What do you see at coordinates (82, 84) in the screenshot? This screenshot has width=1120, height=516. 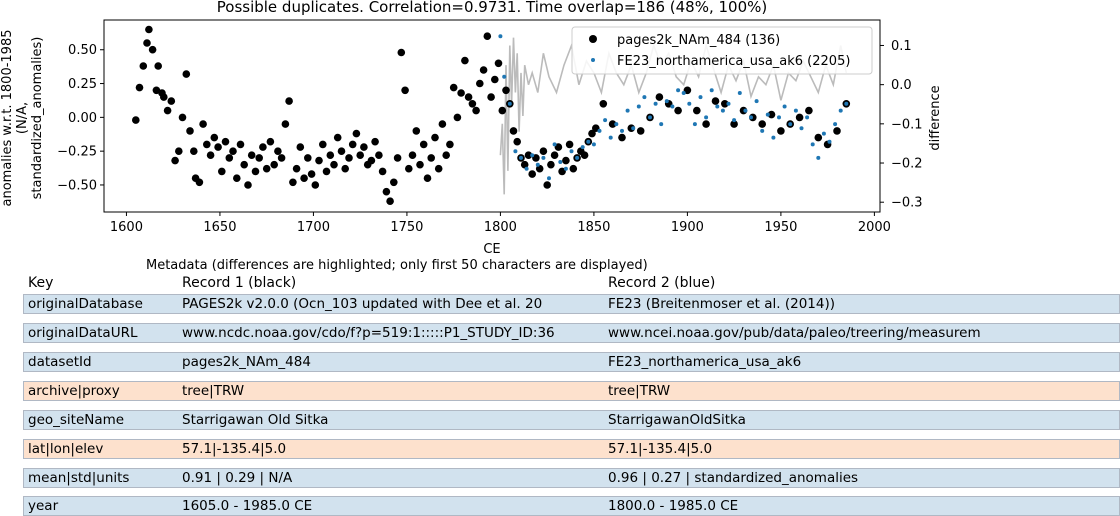 I see `y-tick-label: 0.25` at bounding box center [82, 84].